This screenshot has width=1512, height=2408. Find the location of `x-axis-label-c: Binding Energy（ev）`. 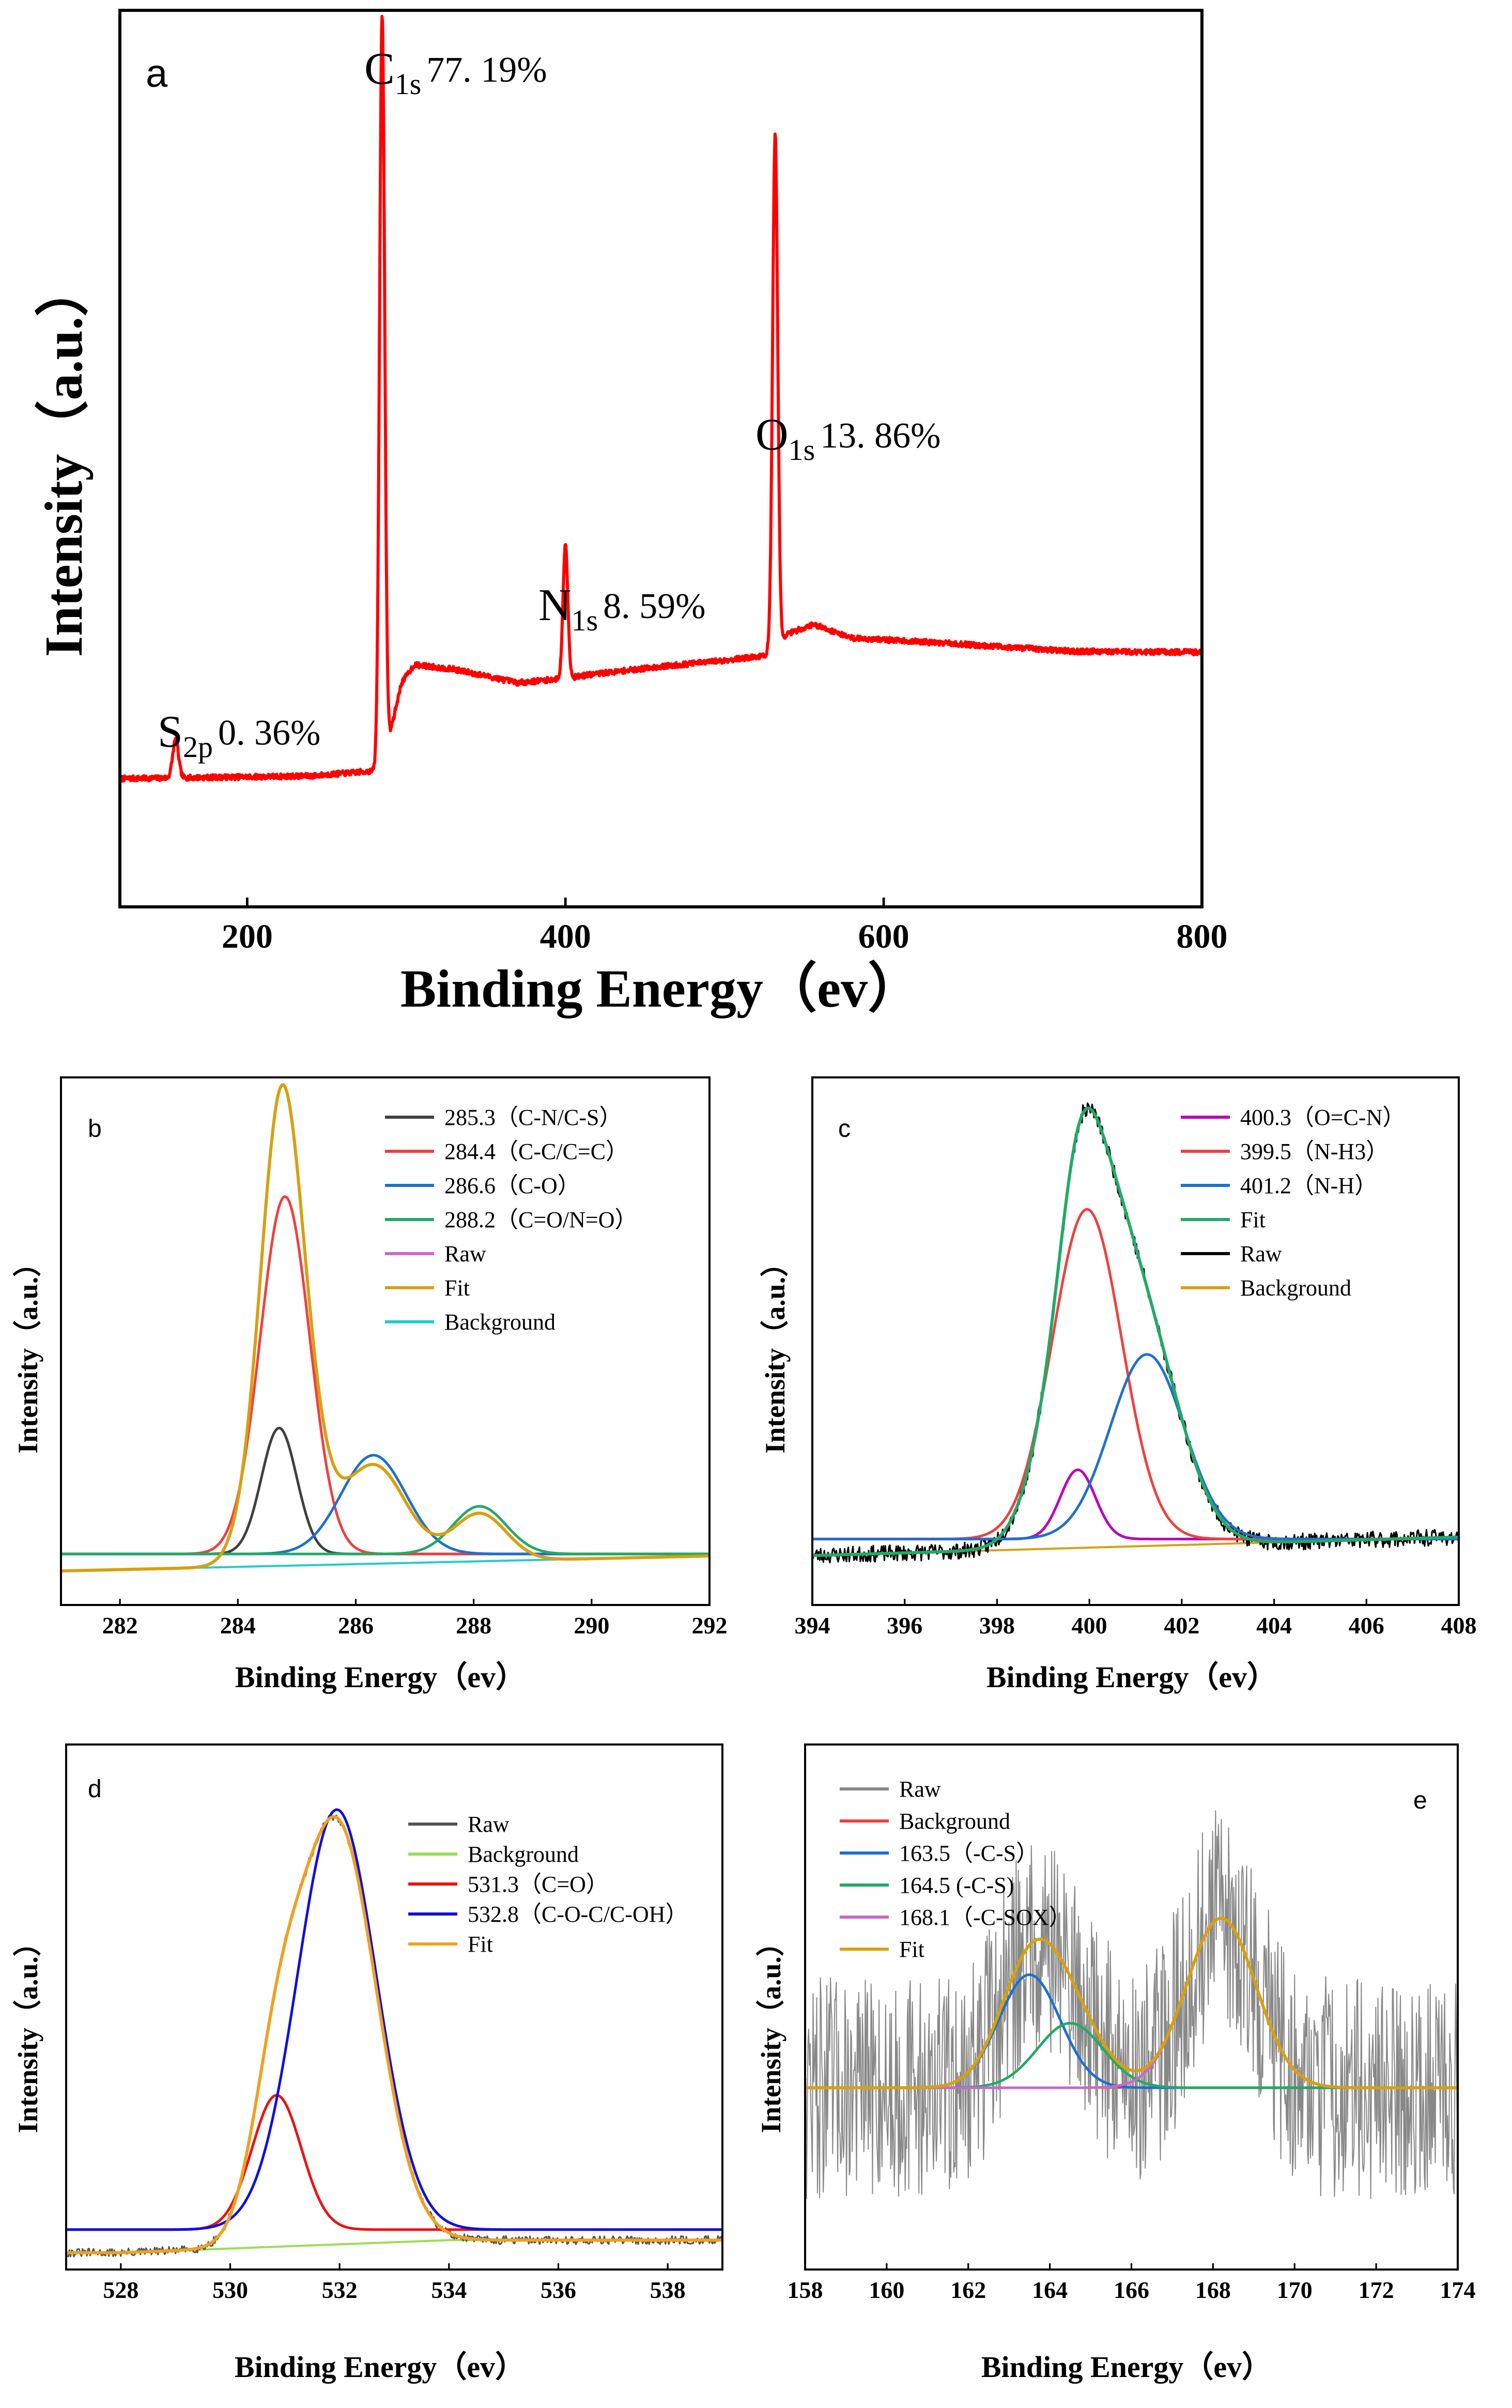

x-axis-label-c: Binding Energy（ev） is located at coordinates (1131, 1677).